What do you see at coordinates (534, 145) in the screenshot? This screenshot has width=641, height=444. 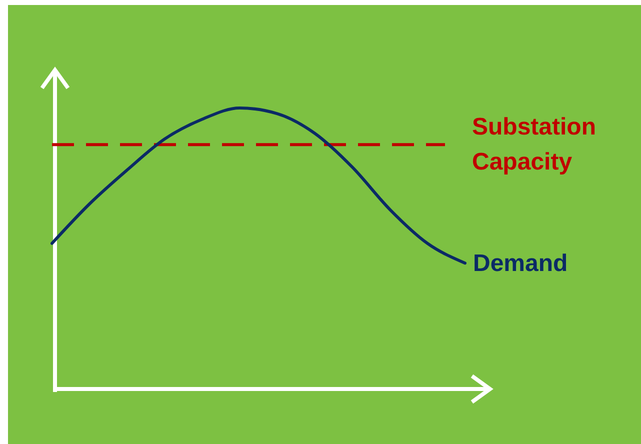 I see `ref-line-label: Substation Capacity` at bounding box center [534, 145].